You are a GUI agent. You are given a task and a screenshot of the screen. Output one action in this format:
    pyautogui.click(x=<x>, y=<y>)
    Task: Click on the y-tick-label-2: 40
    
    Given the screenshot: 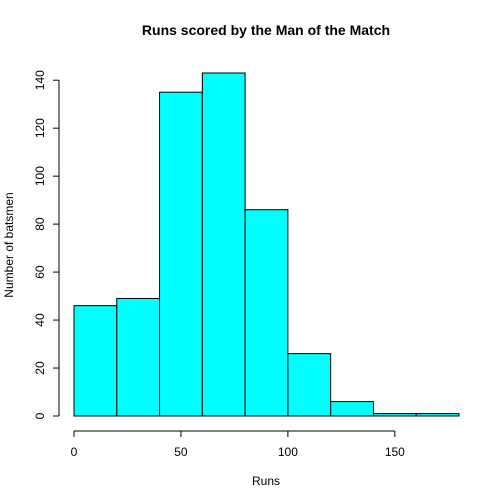 What is the action you would take?
    pyautogui.click(x=40, y=320)
    